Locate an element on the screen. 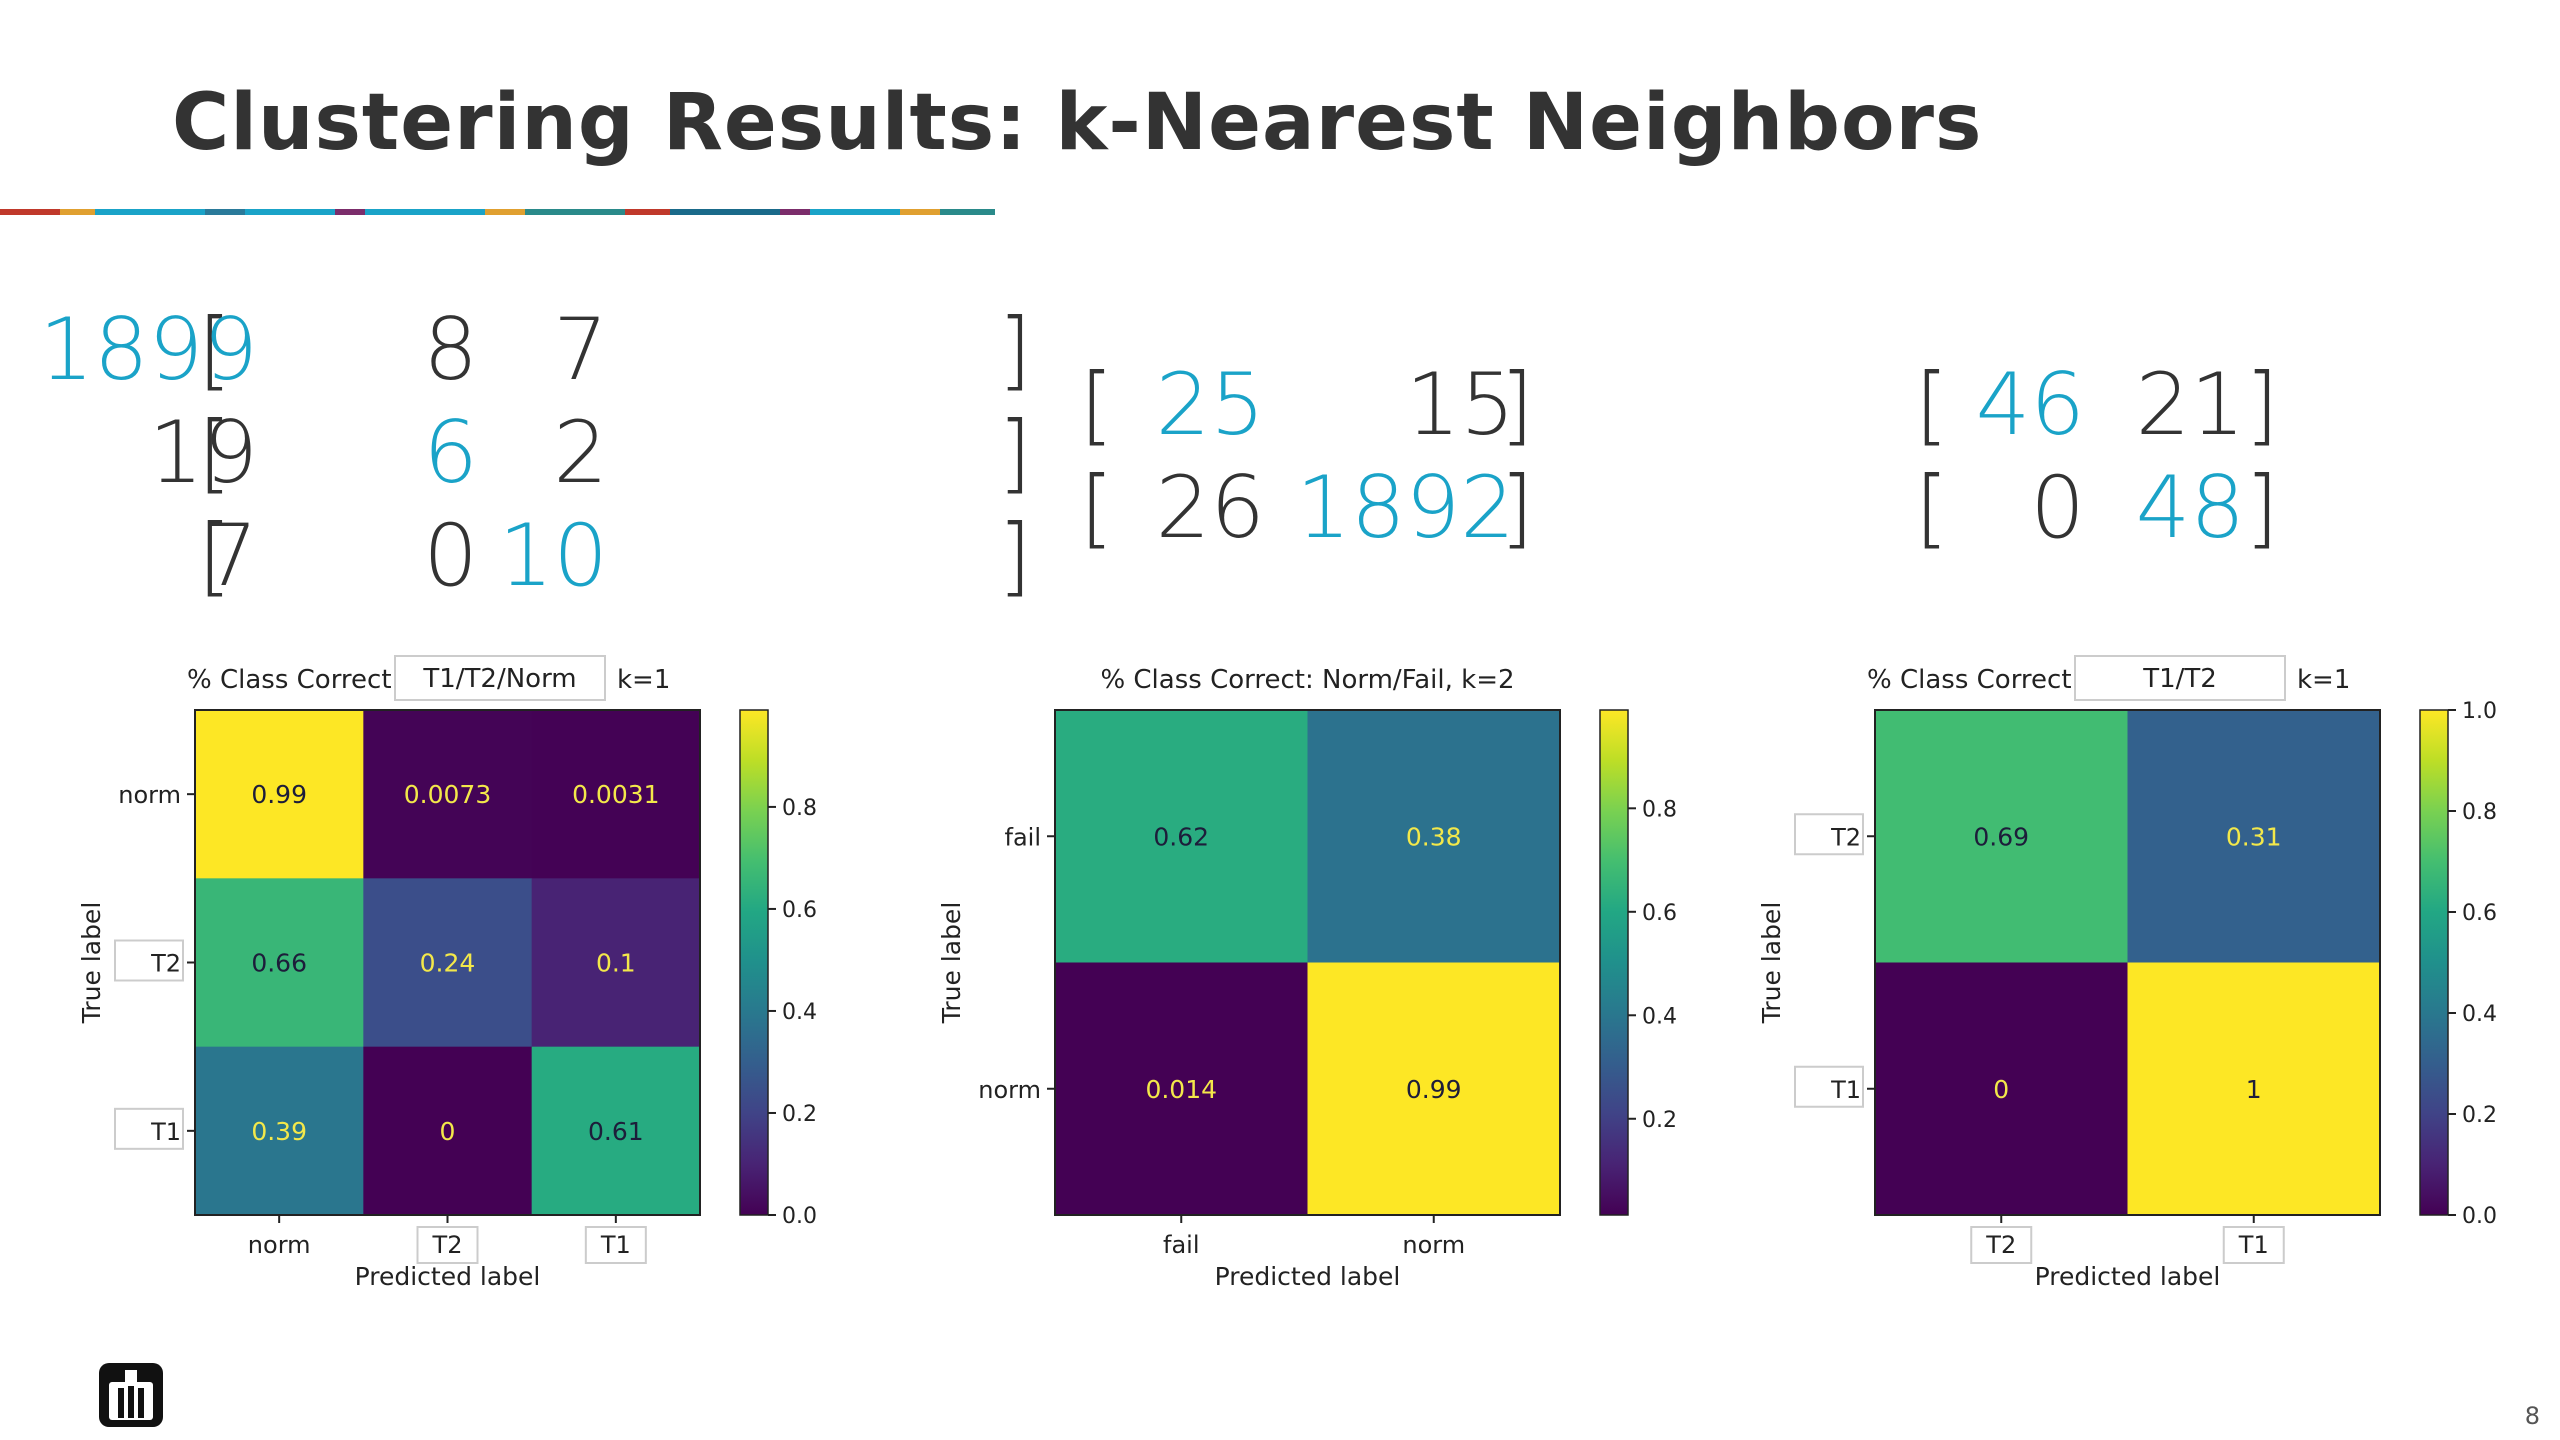  chart-title: % Class Correct: T1/T2 k=1 is located at coordinates (2108, 678).